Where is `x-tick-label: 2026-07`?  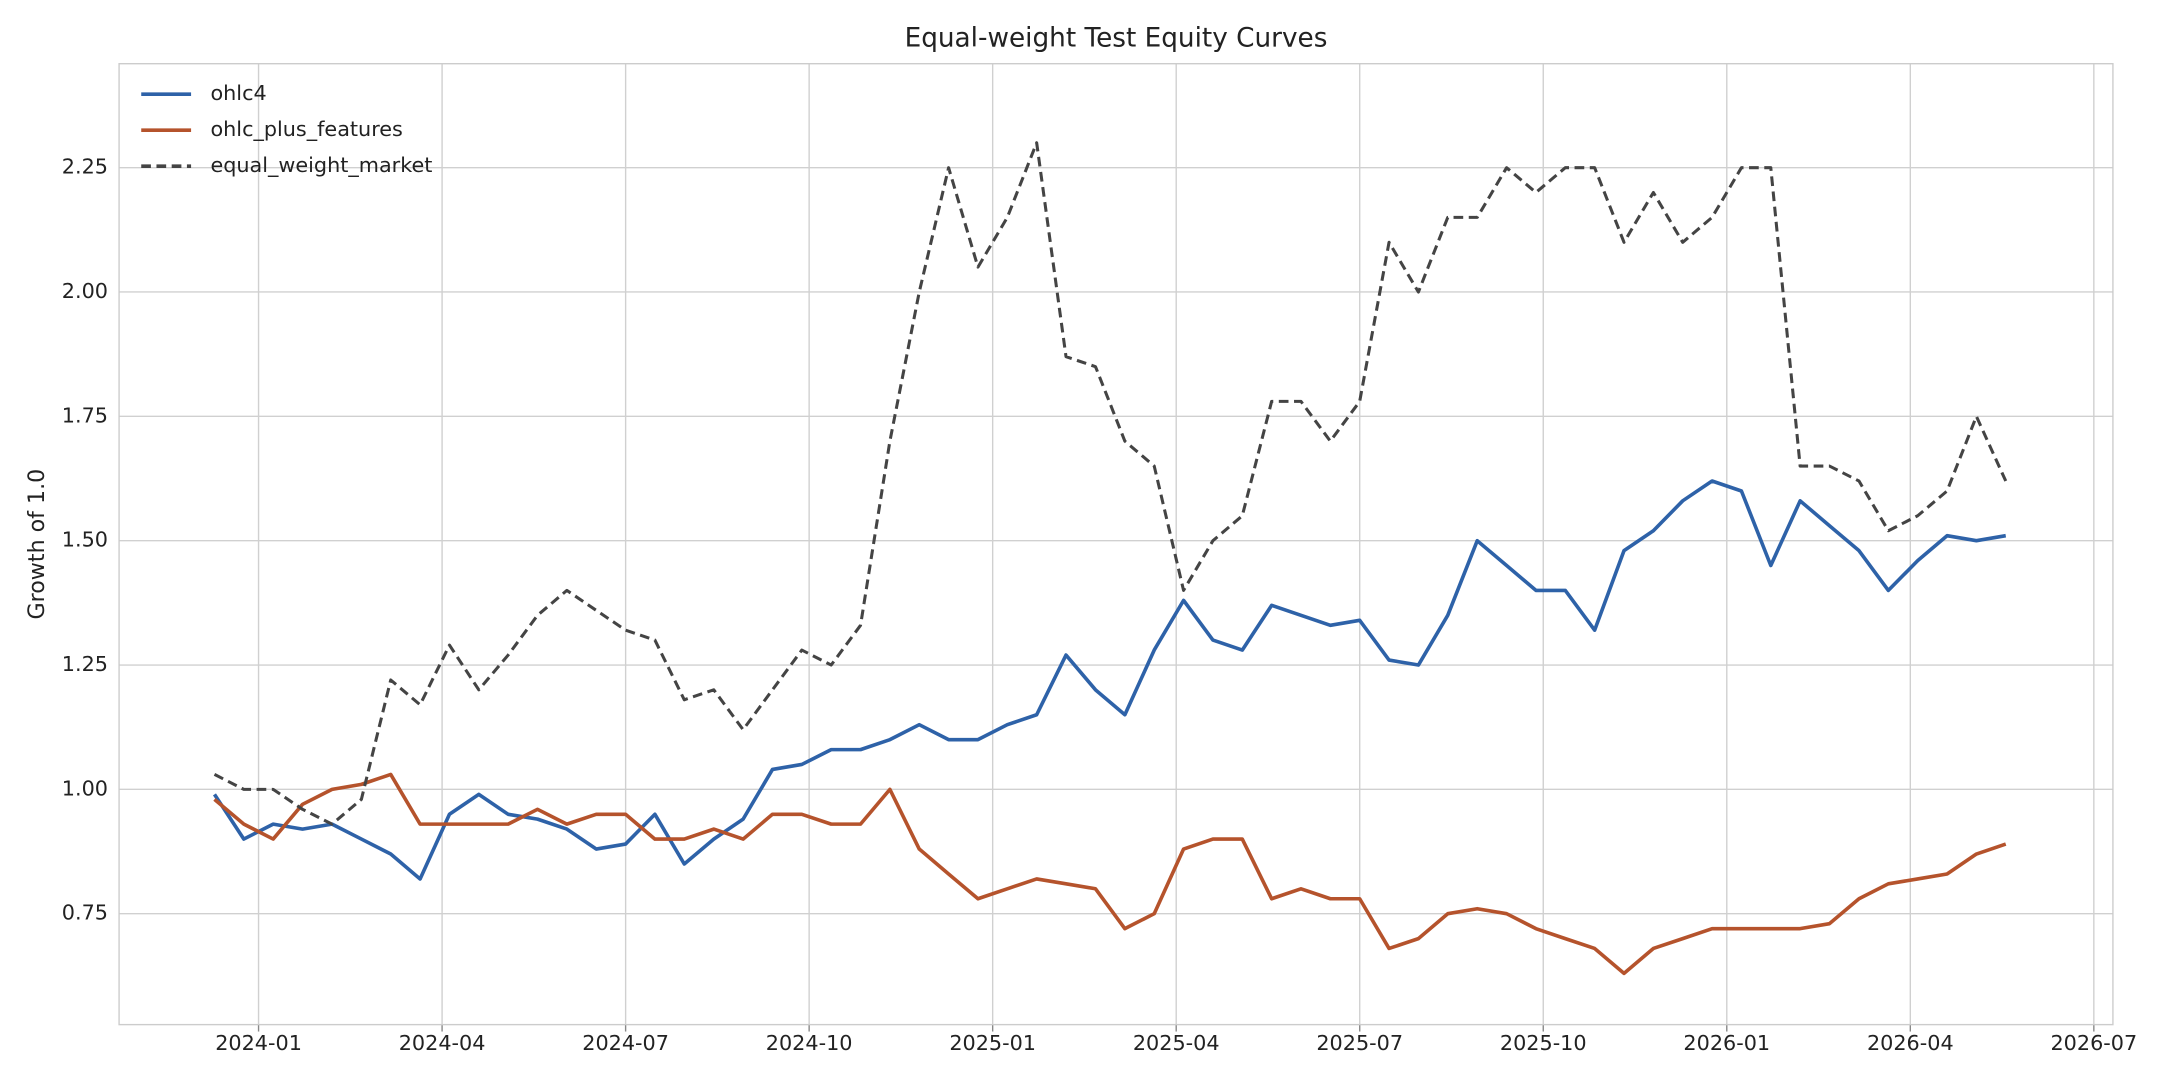
x-tick-label: 2026-07 is located at coordinates (2093, 1043).